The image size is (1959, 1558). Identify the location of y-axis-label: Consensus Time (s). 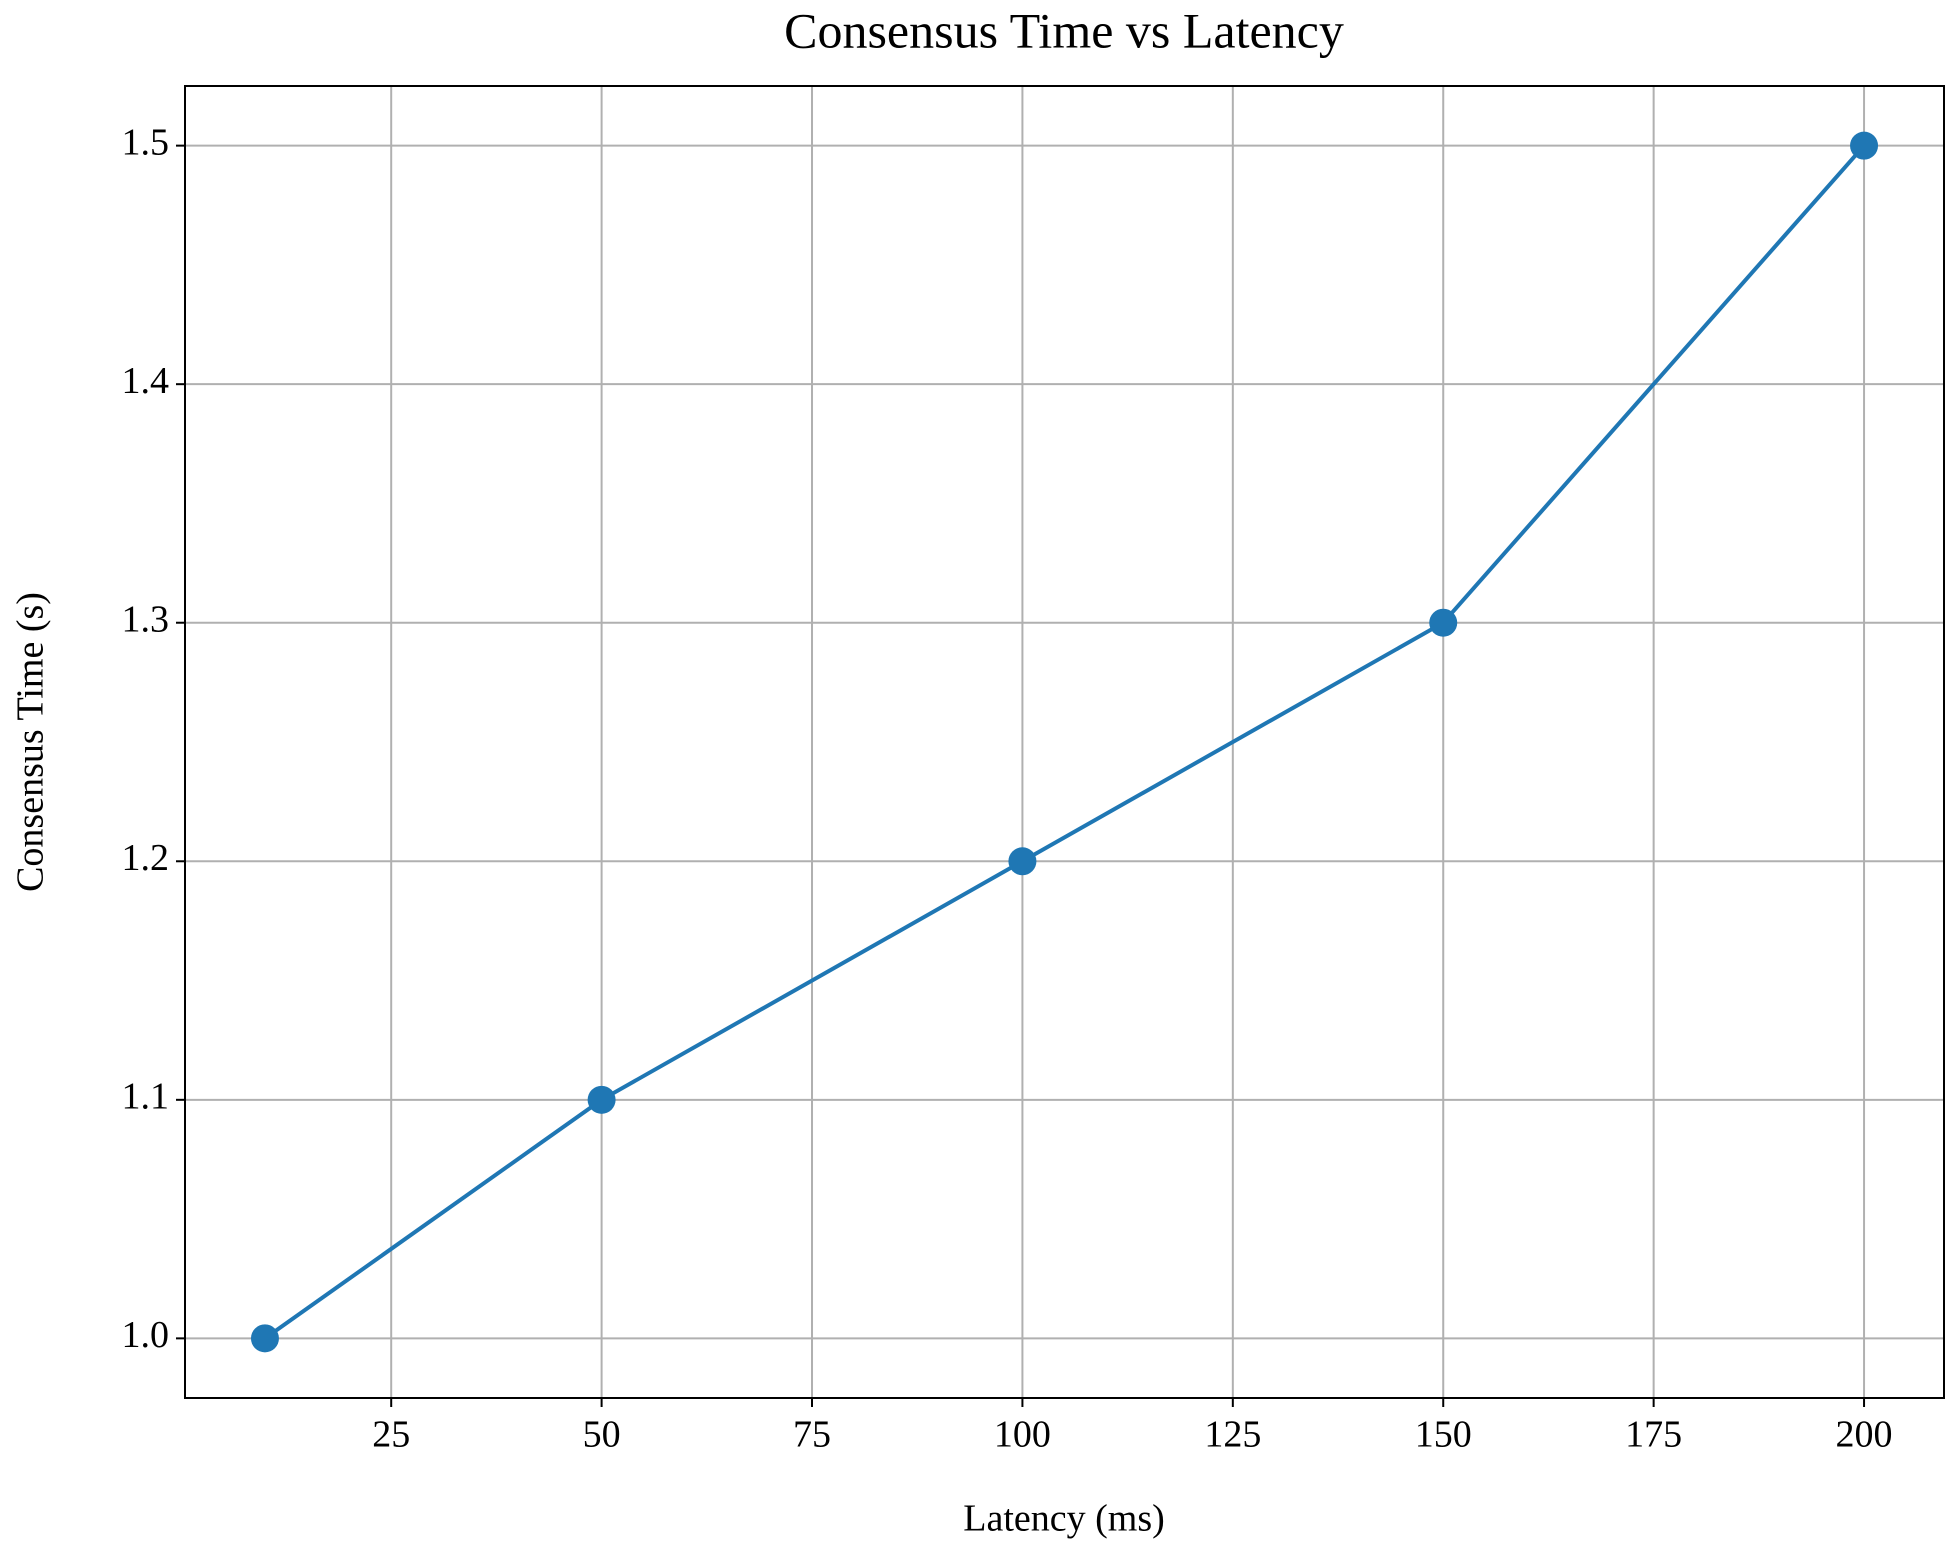
(31, 742).